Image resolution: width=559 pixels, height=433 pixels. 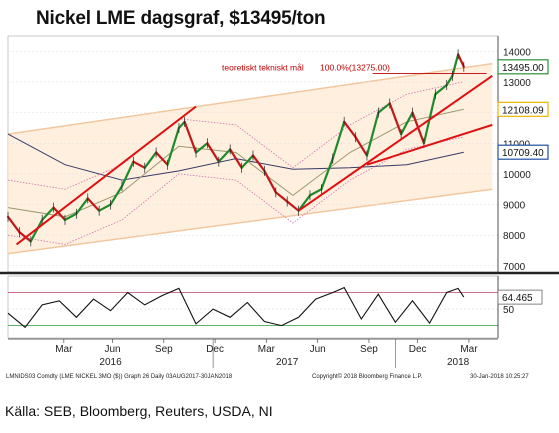 I want to click on x-year-label: 2017, so click(x=287, y=362).